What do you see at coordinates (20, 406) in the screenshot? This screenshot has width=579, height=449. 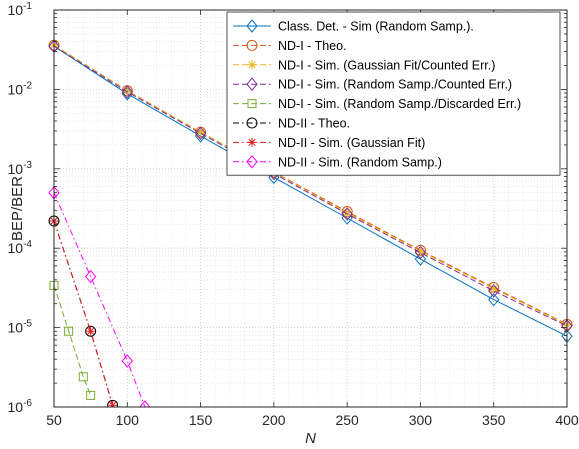 I see `y-tick-label: 10⁻⁶` at bounding box center [20, 406].